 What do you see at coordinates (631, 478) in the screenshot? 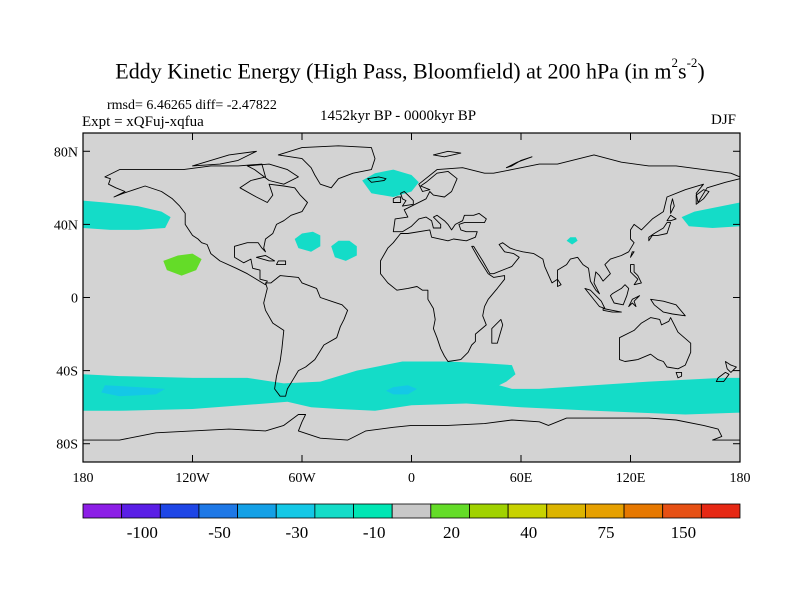
I see `x-tick-label: 120E` at bounding box center [631, 478].